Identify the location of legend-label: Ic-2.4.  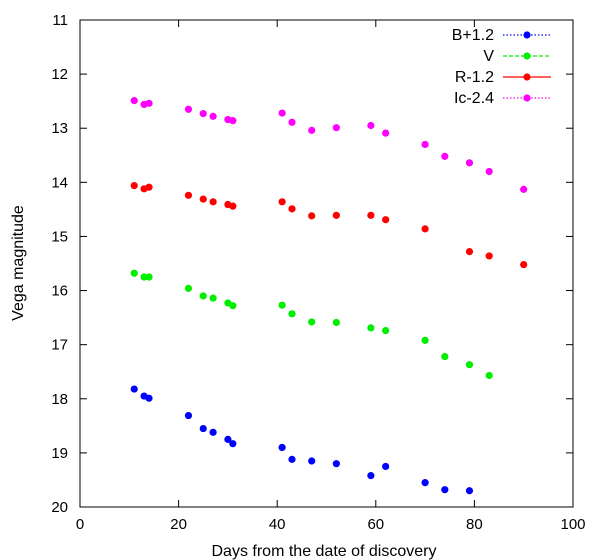
(474, 98).